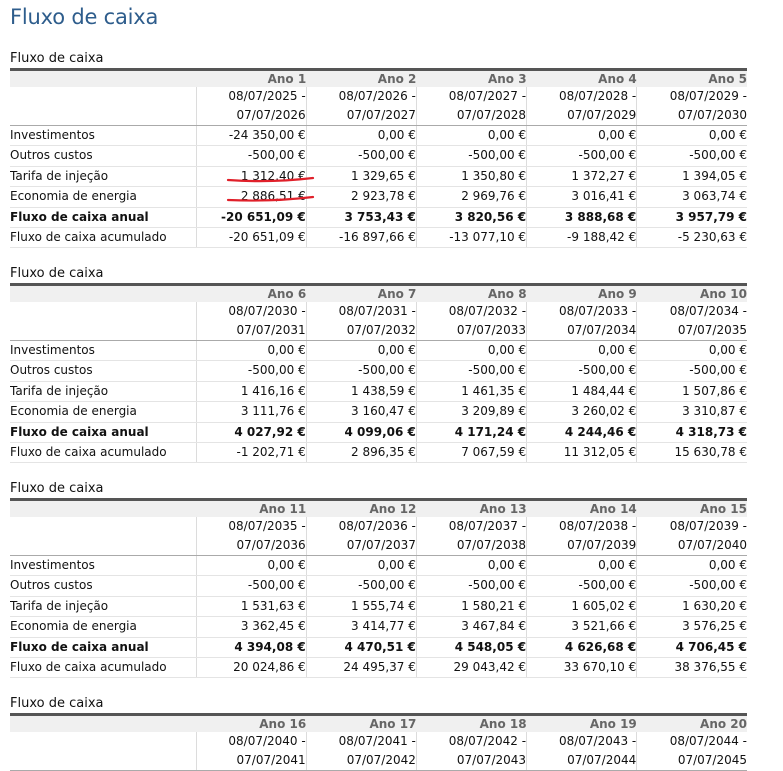  I want to click on page-title: Fluxo de caixa, so click(84, 17).